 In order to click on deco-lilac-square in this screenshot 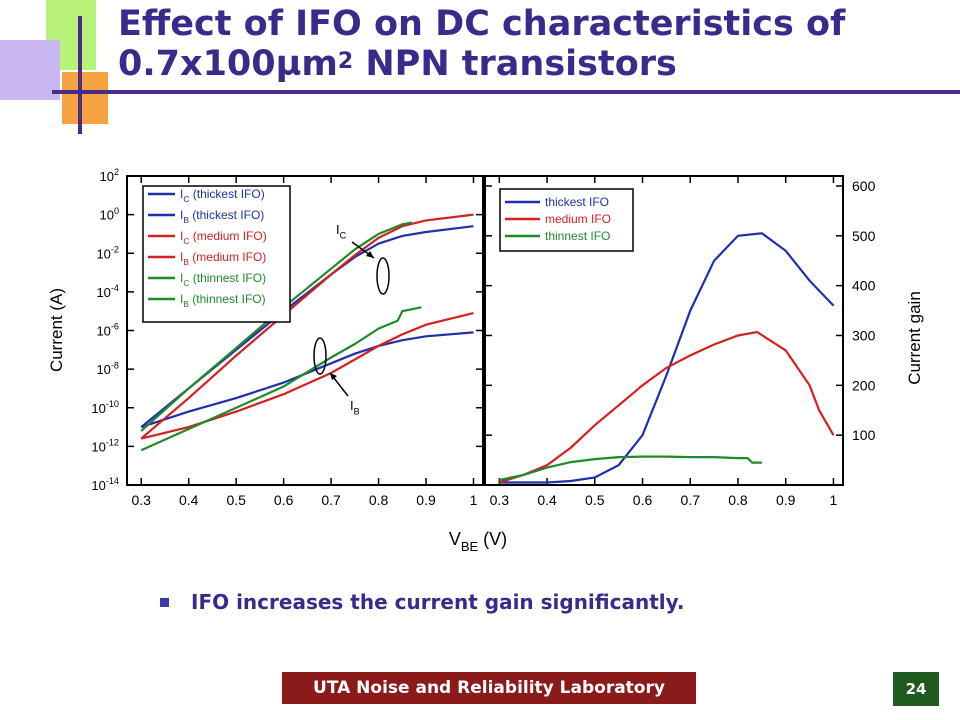, I will do `click(30, 70)`.